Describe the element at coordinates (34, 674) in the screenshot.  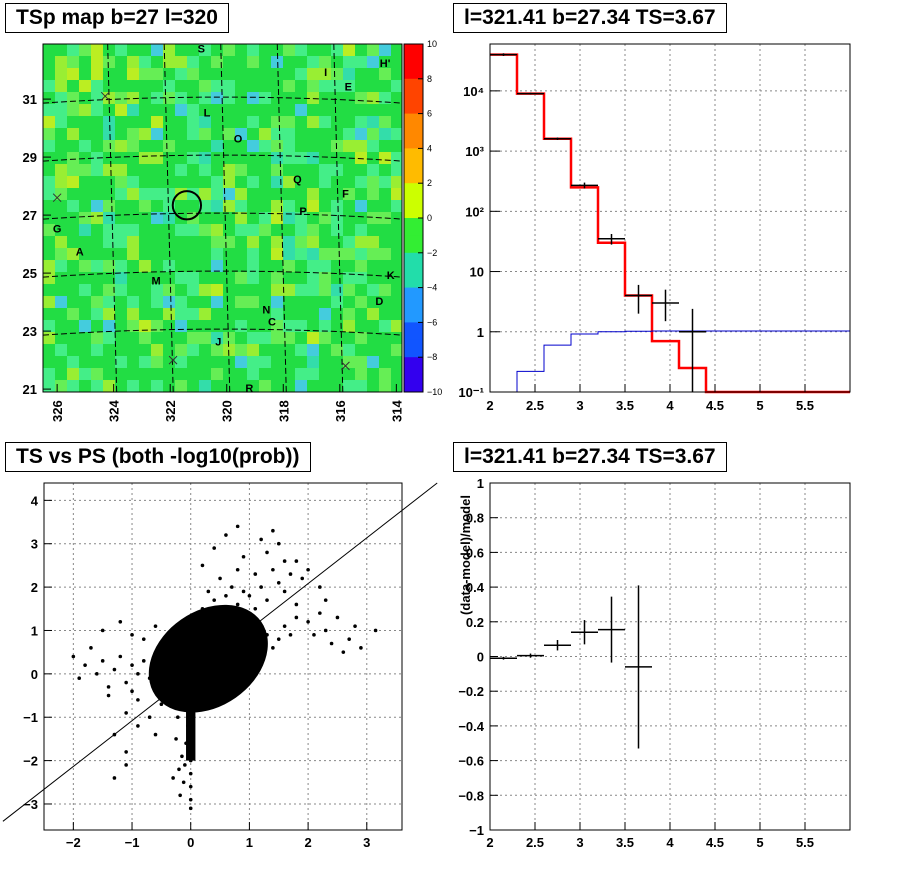
I see `scatter-ytick-label: 0` at that location.